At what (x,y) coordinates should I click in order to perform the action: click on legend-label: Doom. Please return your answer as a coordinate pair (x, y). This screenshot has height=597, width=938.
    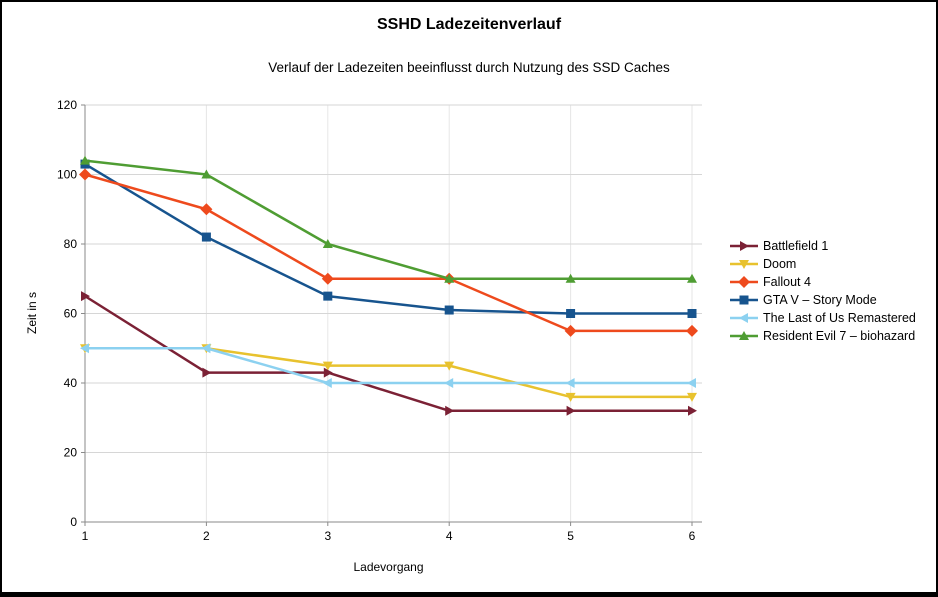
    Looking at the image, I should click on (780, 264).